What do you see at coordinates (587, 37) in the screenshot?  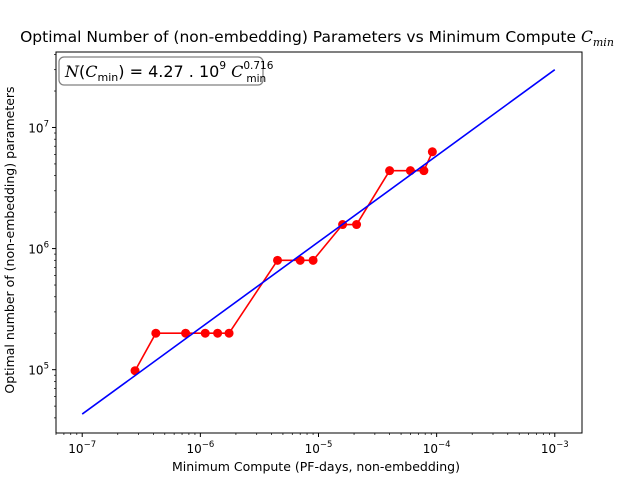 I see `chart-title-math: C` at bounding box center [587, 37].